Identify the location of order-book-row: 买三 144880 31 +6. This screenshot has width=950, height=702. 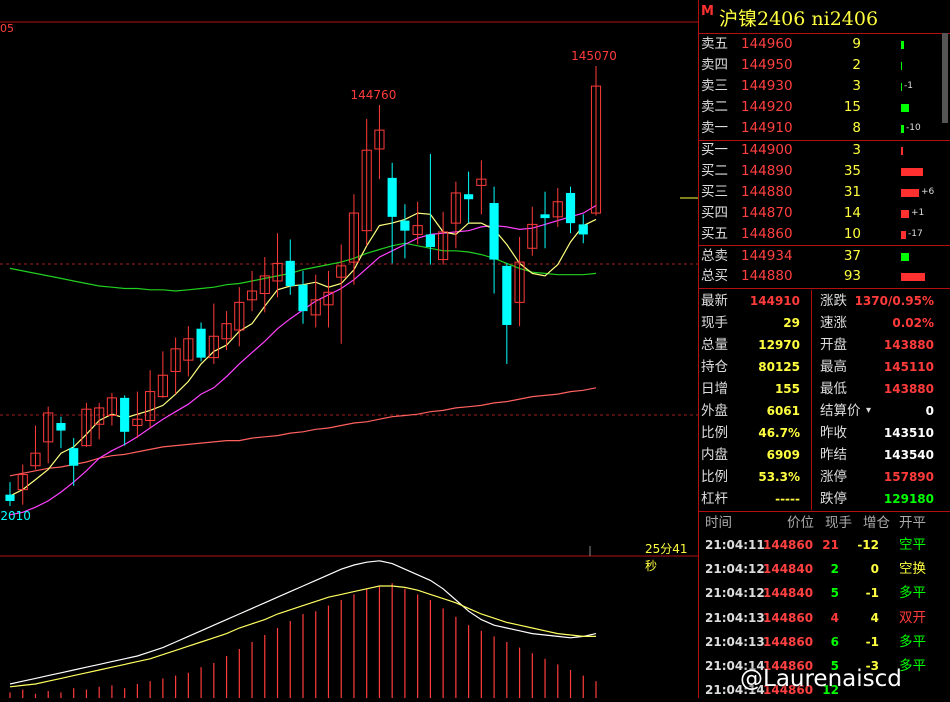
(824, 192).